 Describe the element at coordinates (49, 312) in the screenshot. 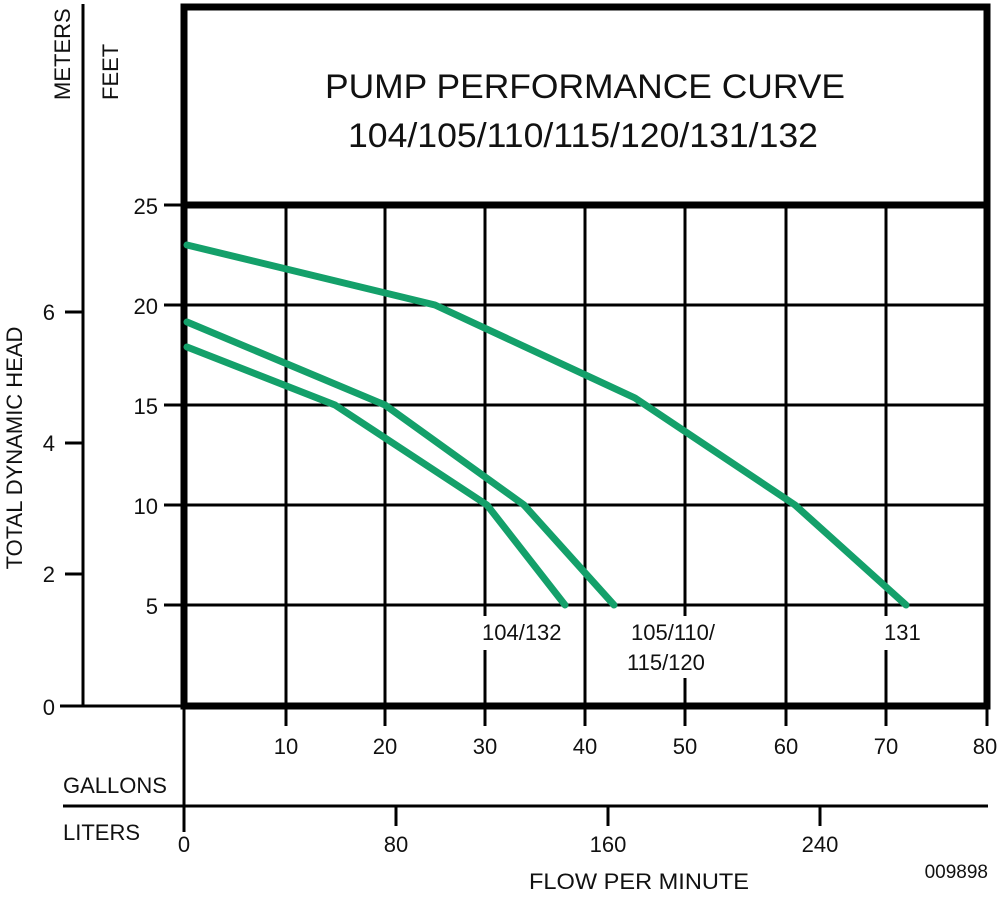

I see `meters-tick-6: 6` at that location.